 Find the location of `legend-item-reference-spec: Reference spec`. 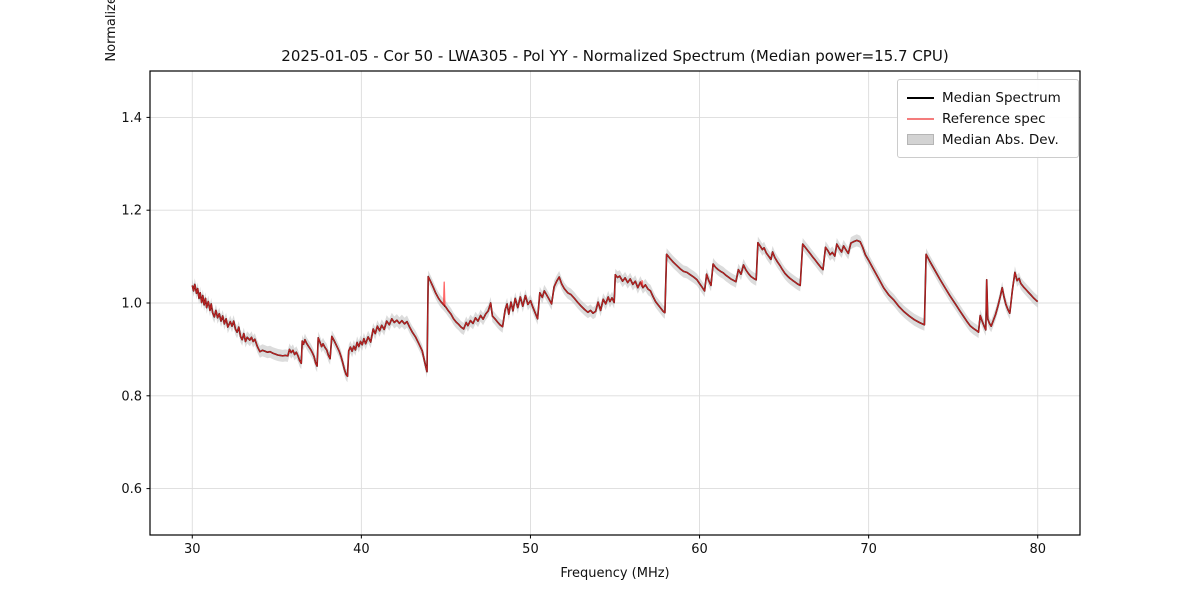

legend-item-reference-spec: Reference spec is located at coordinates (987, 118).